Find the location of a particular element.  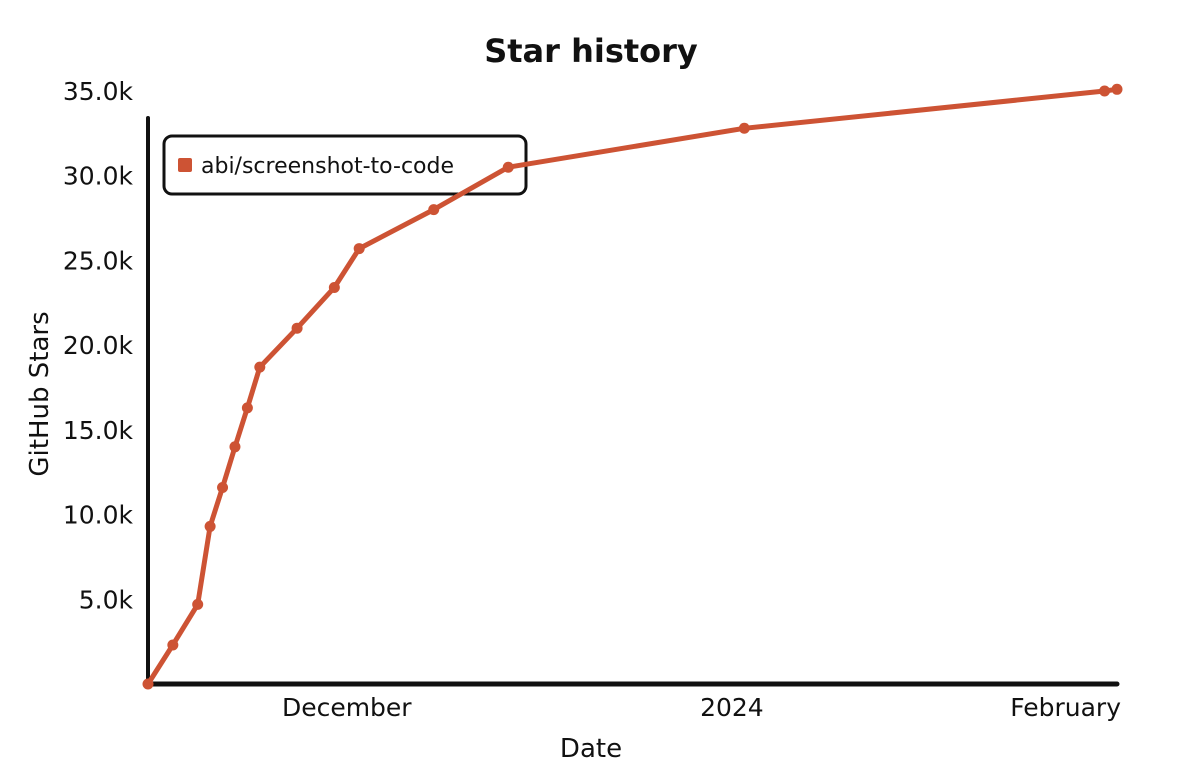

y-axis-ticks: 5.0k 10.0k 15.0k 20.0k 25.0k 30.0k 35.0k is located at coordinates (98, 345).